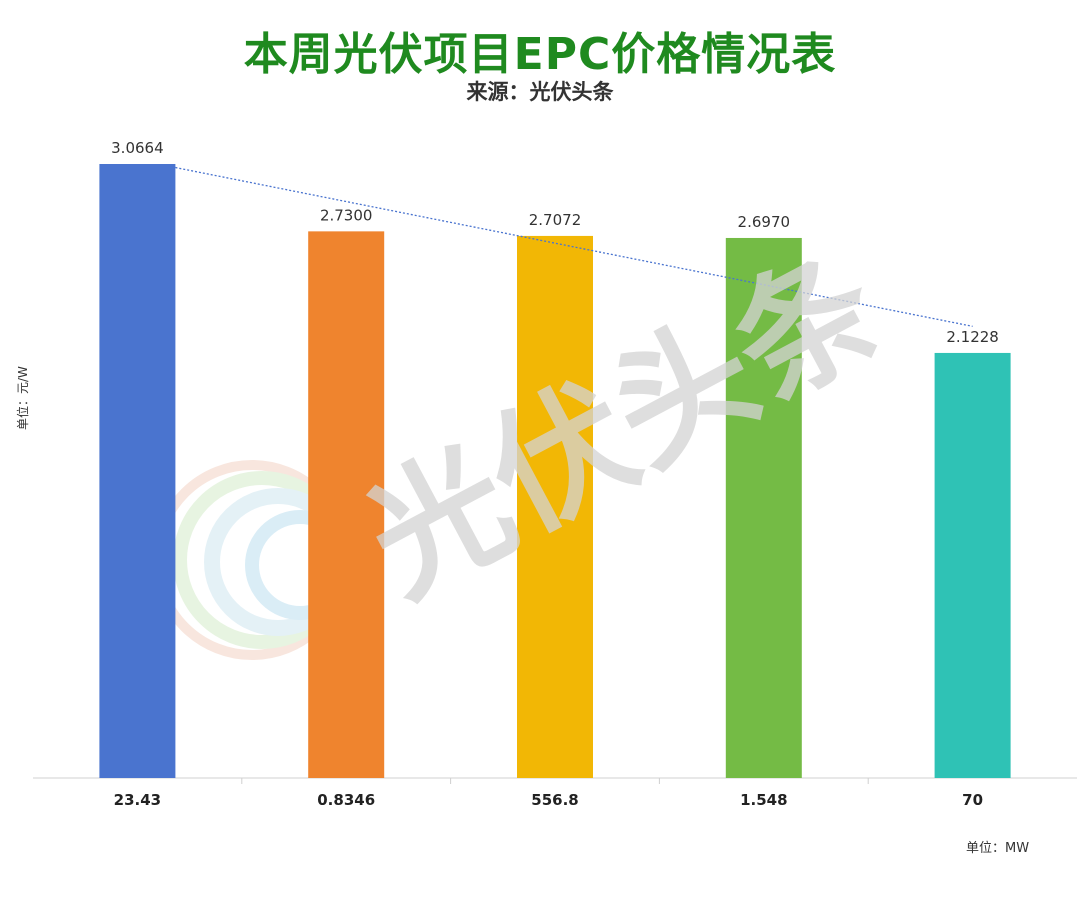 The image size is (1080, 904). I want to click on trendline, so click(574, 246).